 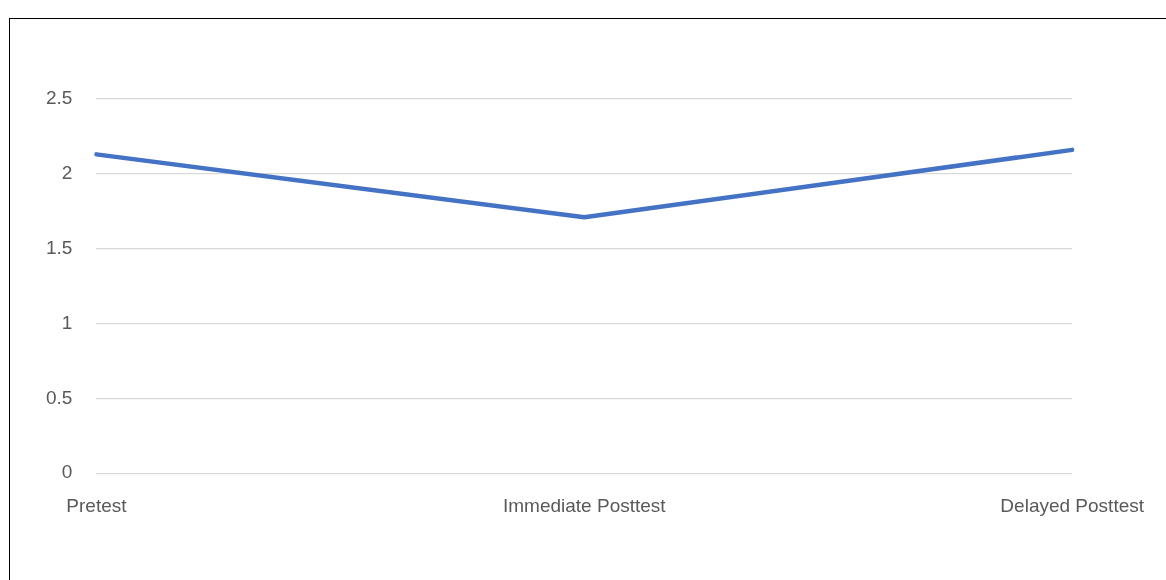 I want to click on x-tick-label: Delayed Posttest, so click(x=1072, y=505).